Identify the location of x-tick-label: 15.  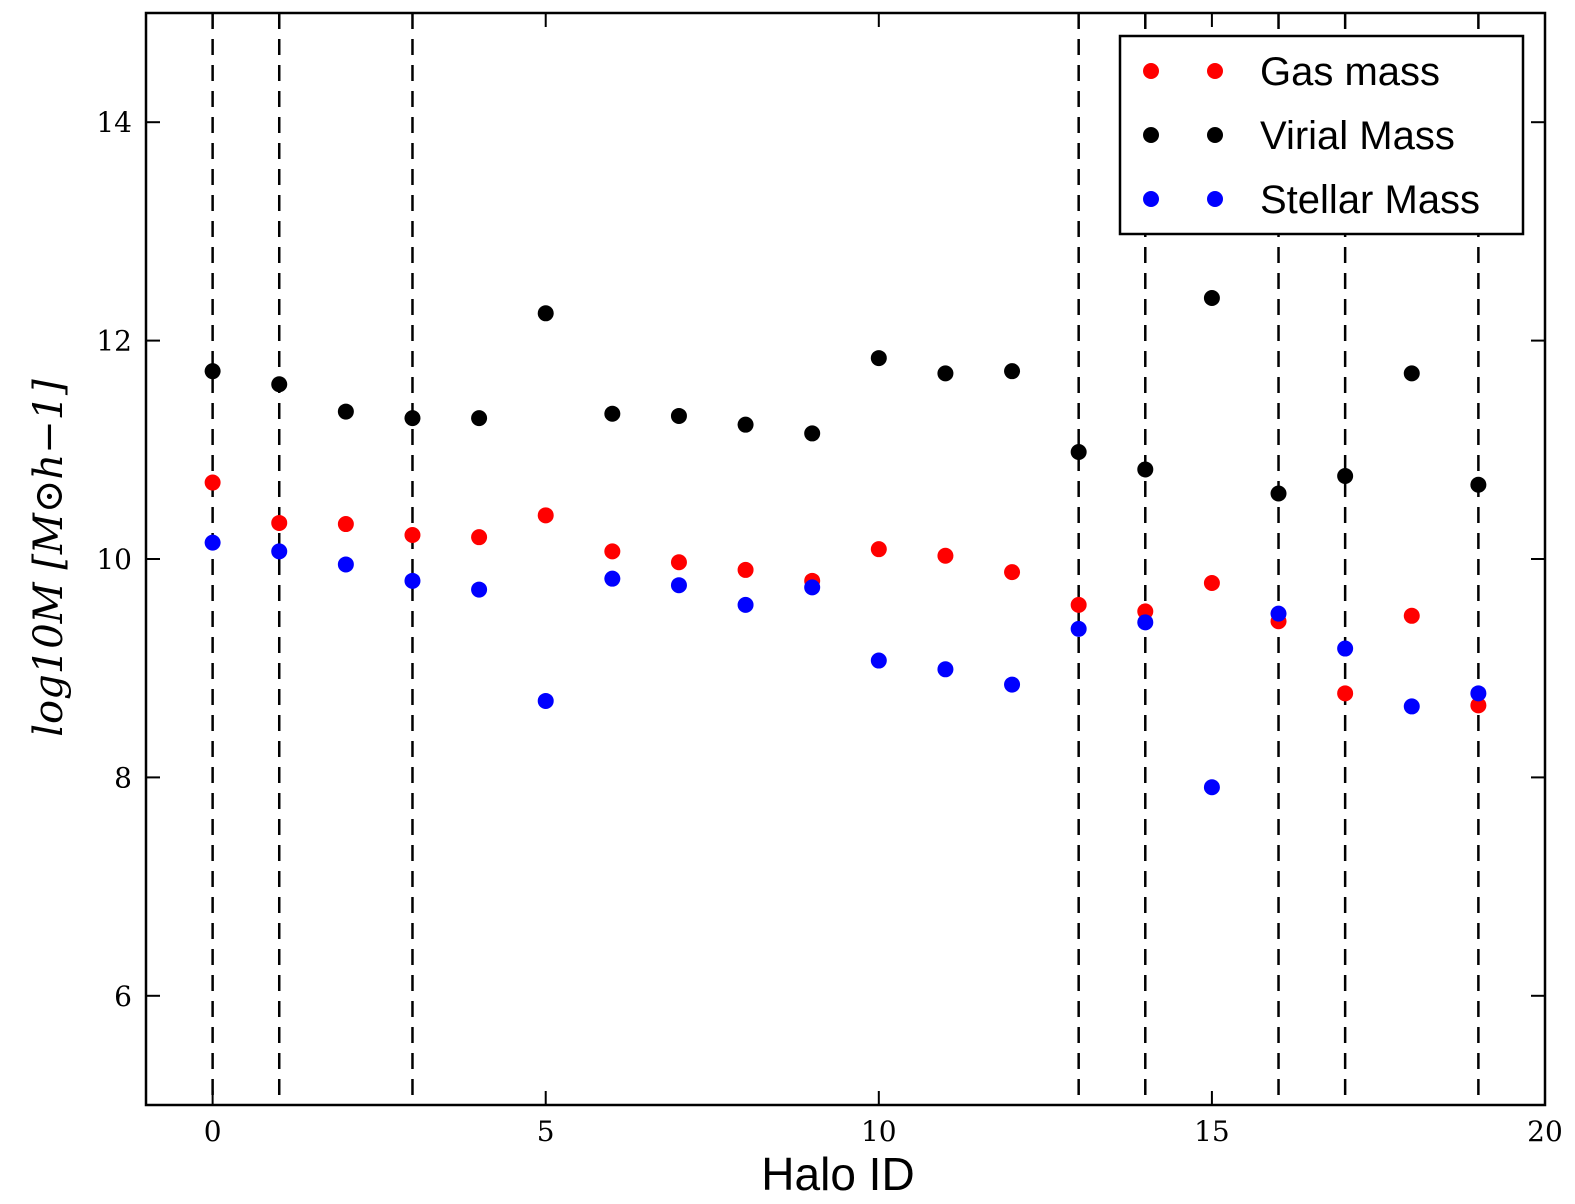
(1212, 1131).